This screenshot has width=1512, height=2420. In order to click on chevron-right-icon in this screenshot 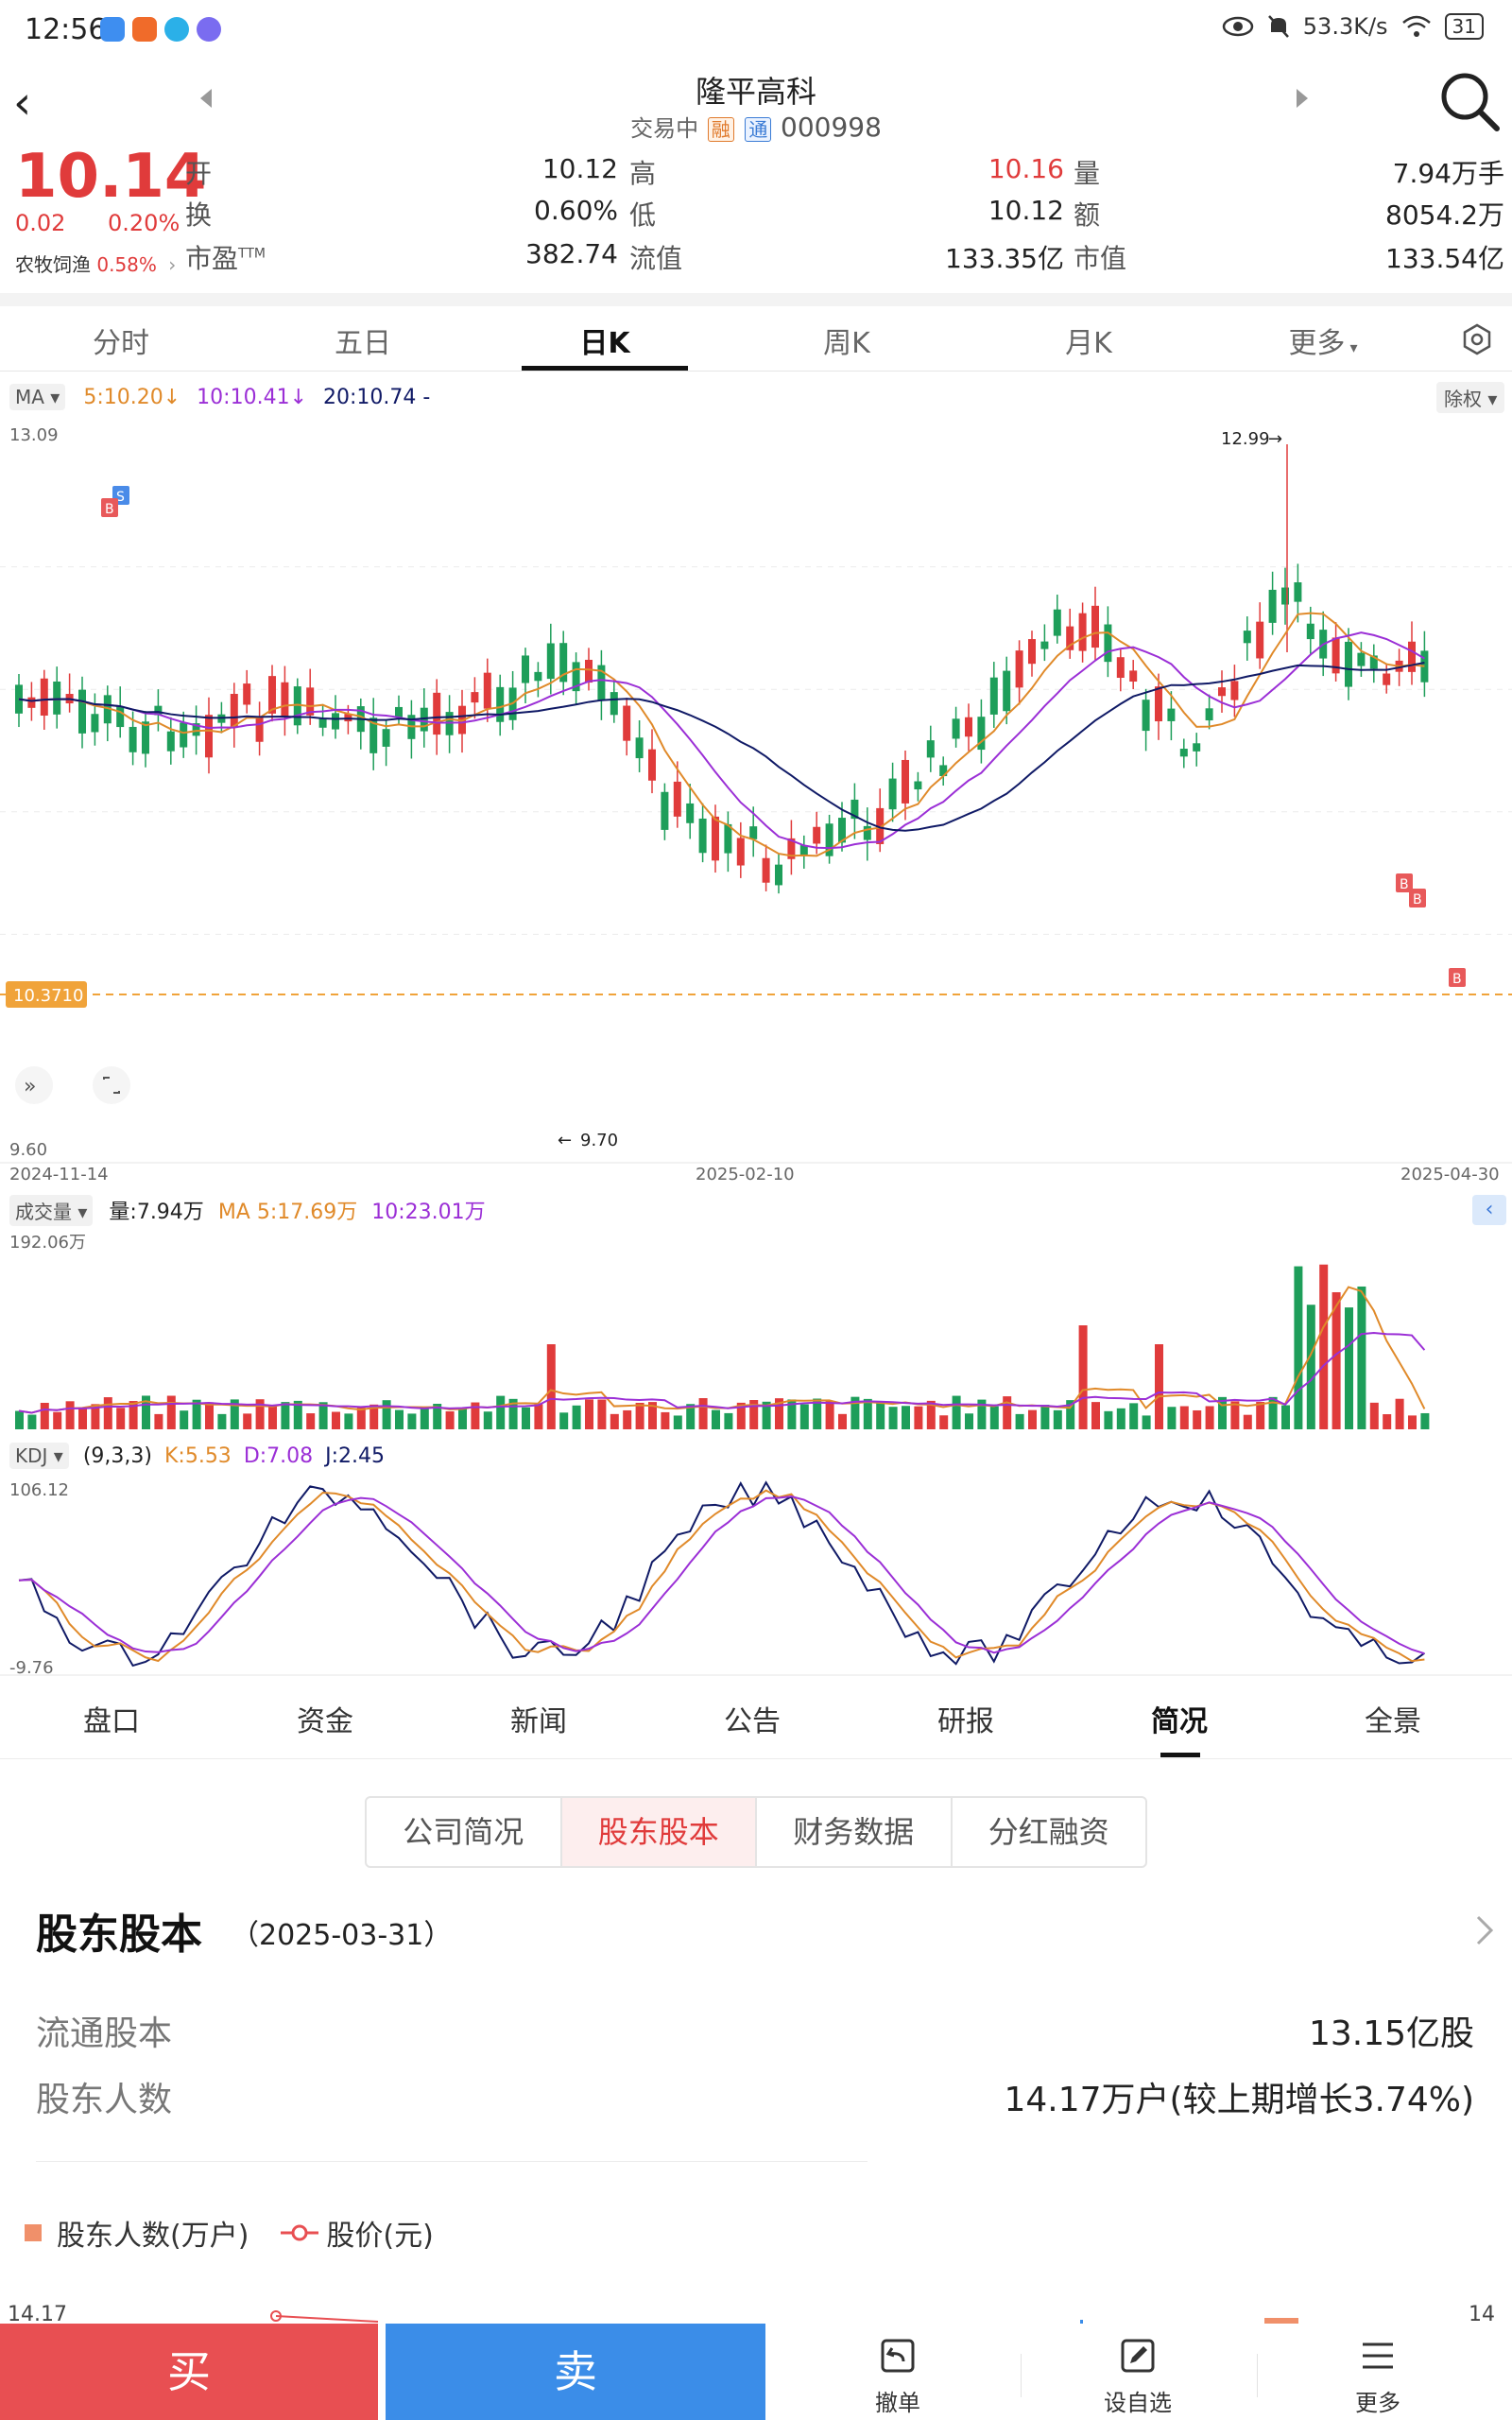, I will do `click(1484, 1930)`.